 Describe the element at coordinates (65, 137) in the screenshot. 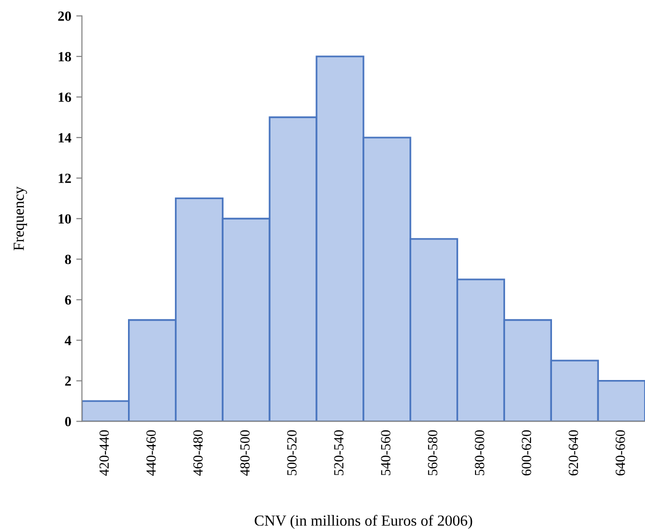

I see `y-tick-label: 14` at that location.